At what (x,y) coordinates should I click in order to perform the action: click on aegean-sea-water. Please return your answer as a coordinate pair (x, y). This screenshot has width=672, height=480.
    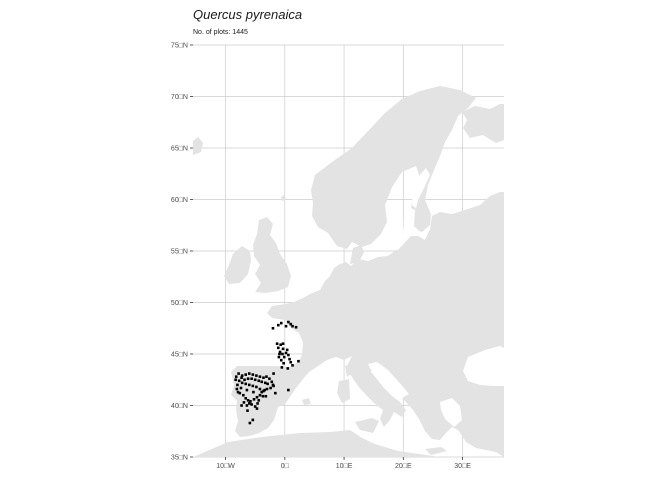
    Looking at the image, I should click on (451, 412).